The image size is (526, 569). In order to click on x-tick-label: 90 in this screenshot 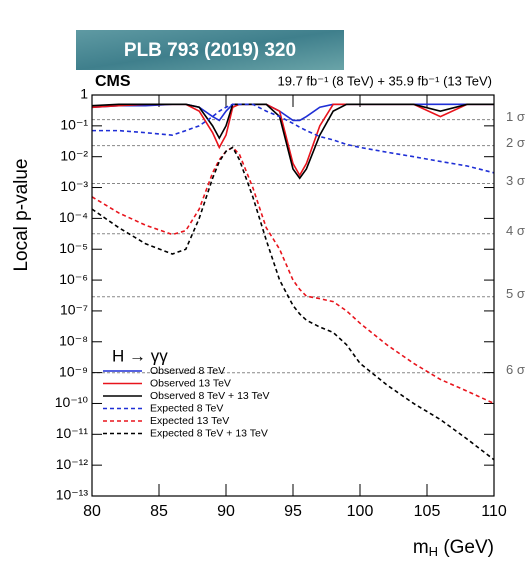, I will do `click(226, 511)`.